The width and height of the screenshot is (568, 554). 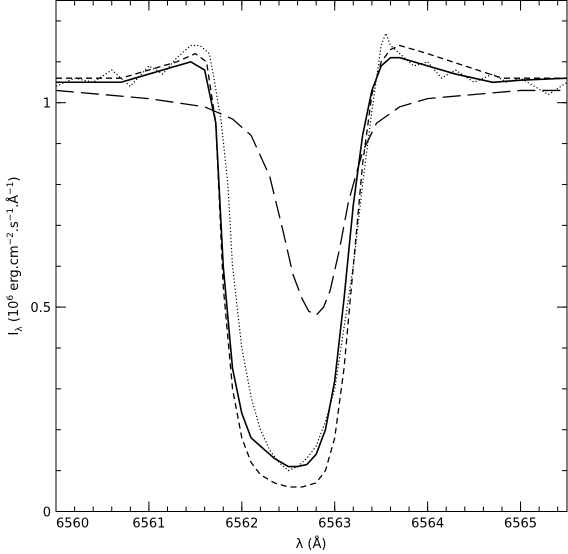 I want to click on y-axis-label: Iλ (106 erg.cm−2.s−1.Å−1), so click(x=15, y=256).